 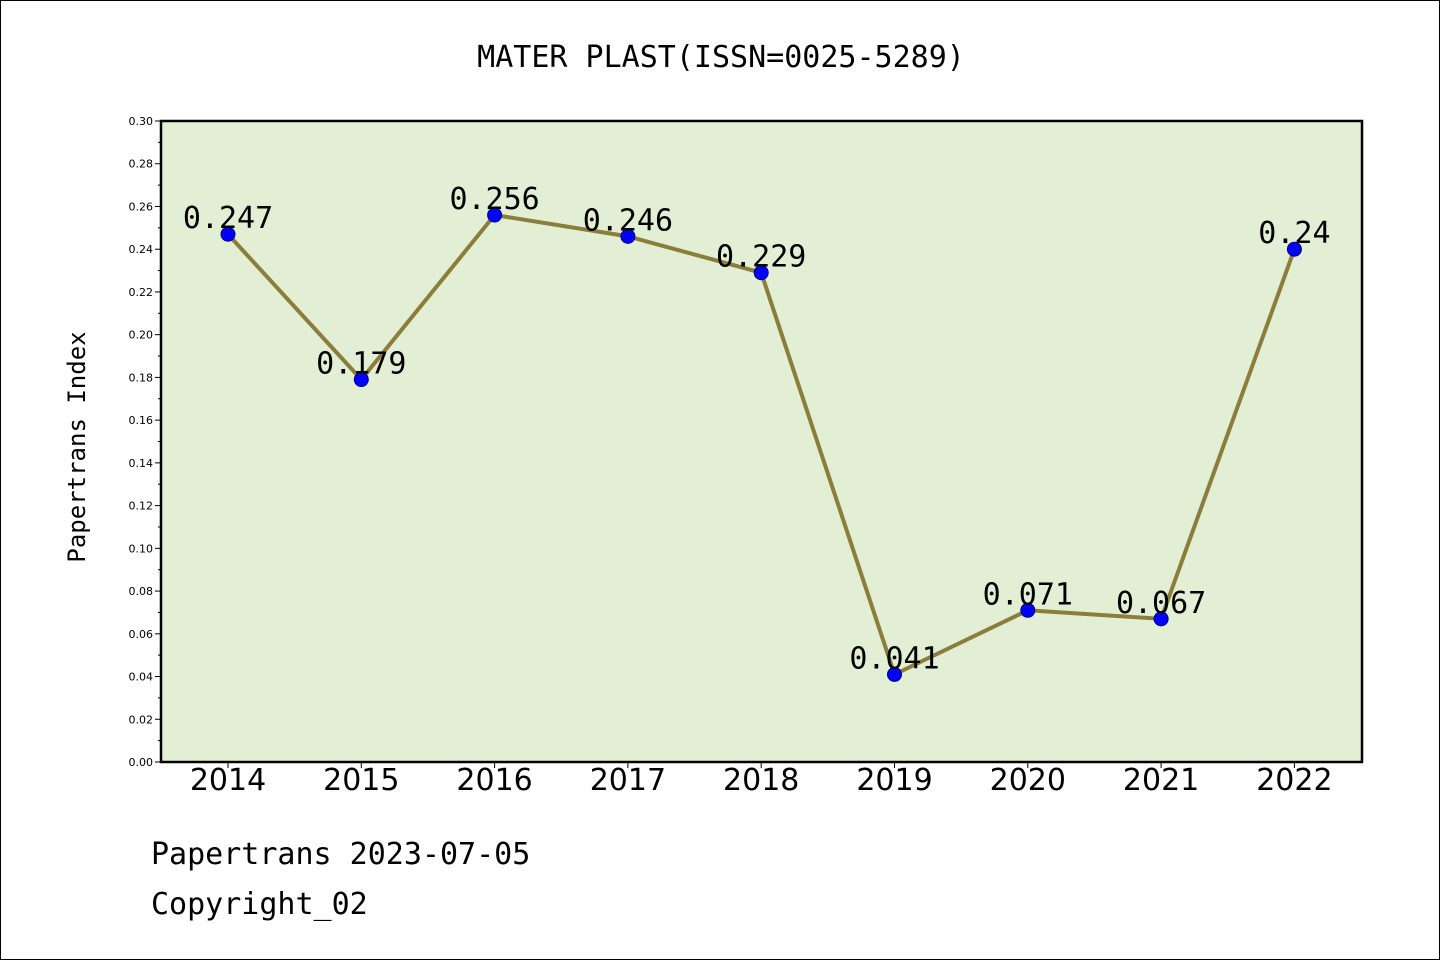 I want to click on y-tick-label: 0.00, so click(x=141, y=762).